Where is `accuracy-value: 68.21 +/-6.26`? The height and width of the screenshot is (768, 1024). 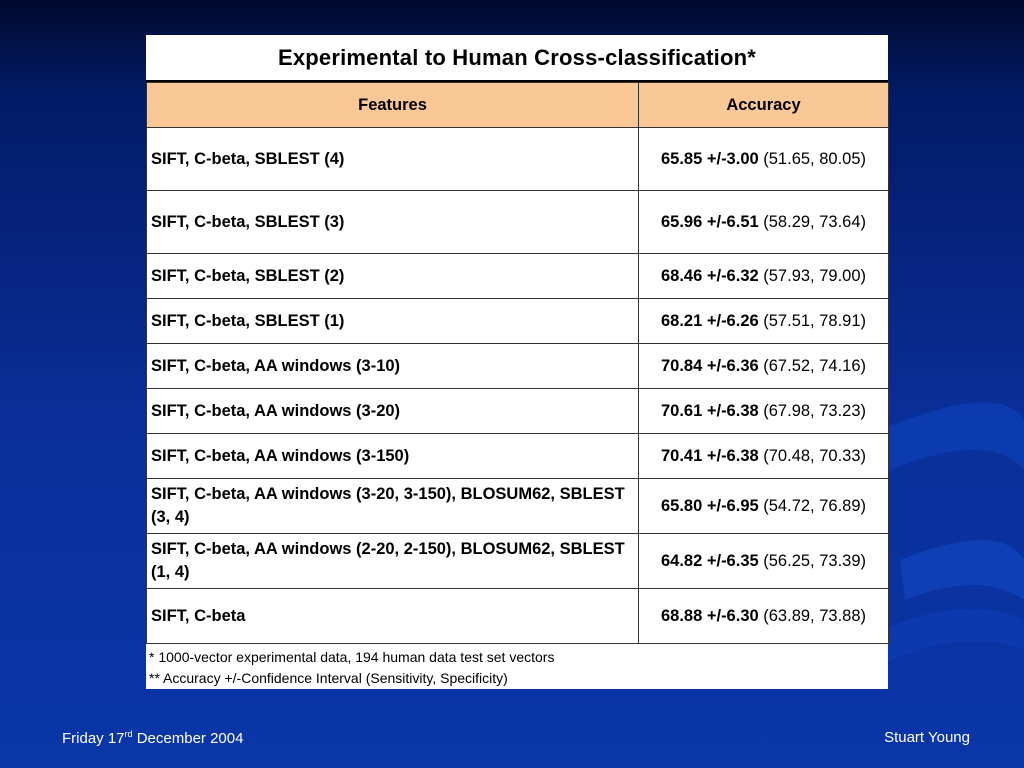 accuracy-value: 68.21 +/-6.26 is located at coordinates (709, 320).